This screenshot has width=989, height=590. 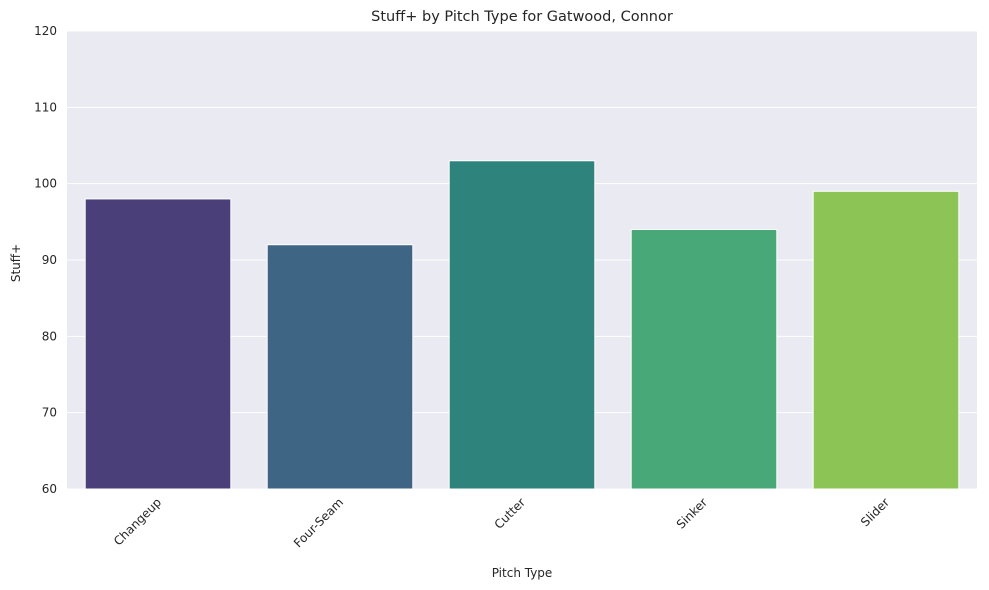 What do you see at coordinates (45, 31) in the screenshot?
I see `y-tick-label: 120` at bounding box center [45, 31].